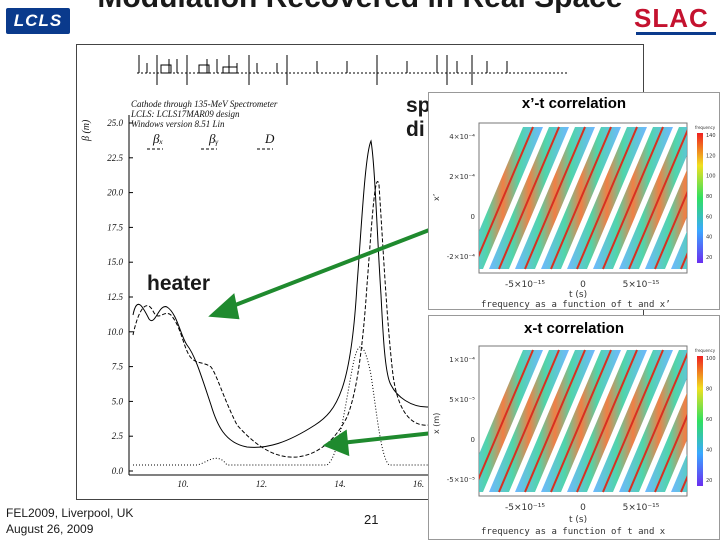  Describe the element at coordinates (576, 305) in the screenshot. I see `inset-top-caption: frequency as a function of t and x’` at that location.